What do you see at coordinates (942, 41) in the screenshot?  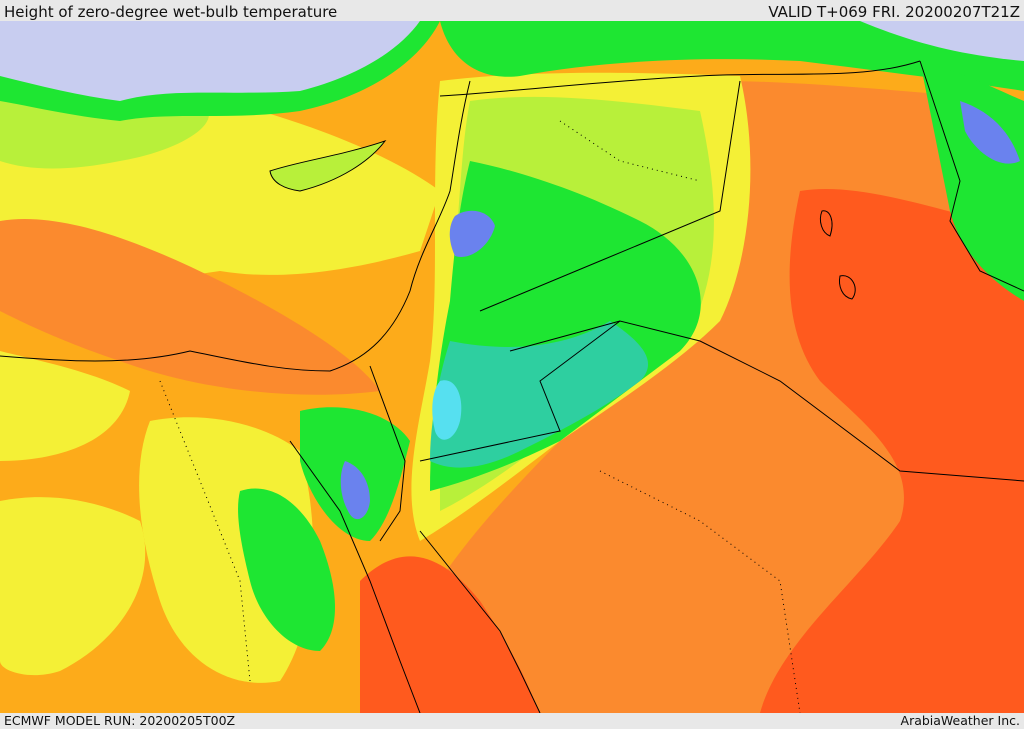 I see `field-turkey-lavender` at bounding box center [942, 41].